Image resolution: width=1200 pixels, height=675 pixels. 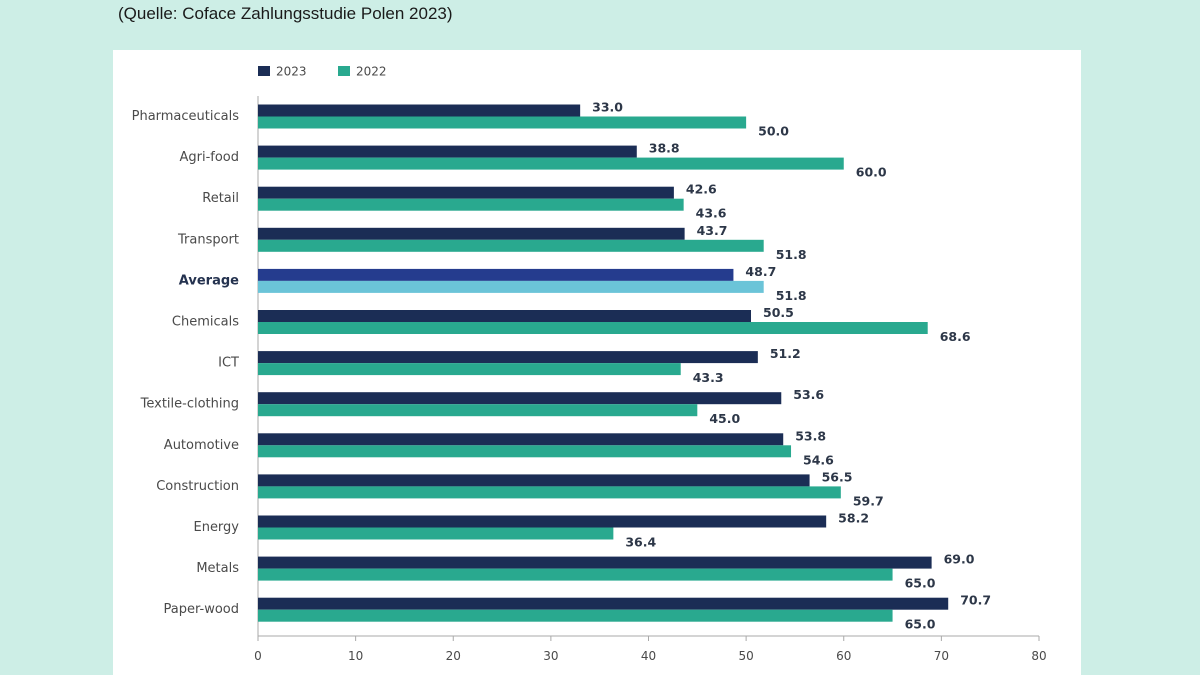 What do you see at coordinates (955, 336) in the screenshot?
I see `value-label-2022: 68.6` at bounding box center [955, 336].